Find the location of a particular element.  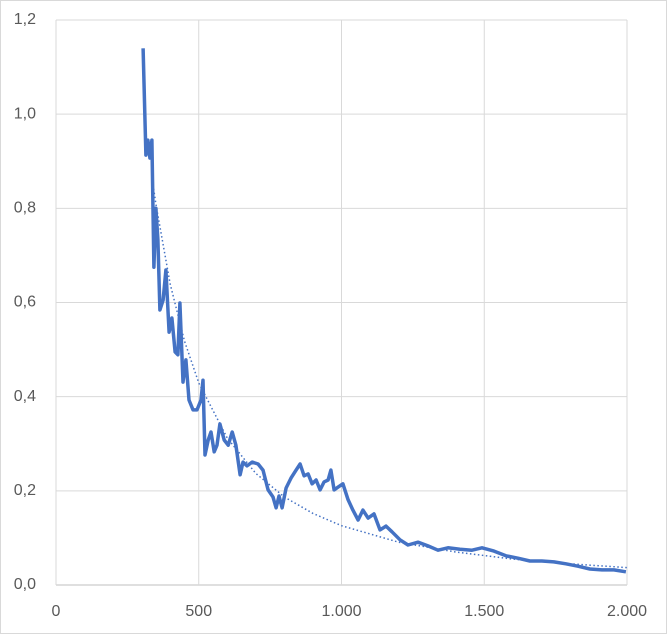

y-tick-label: 1,0 is located at coordinates (25, 113).